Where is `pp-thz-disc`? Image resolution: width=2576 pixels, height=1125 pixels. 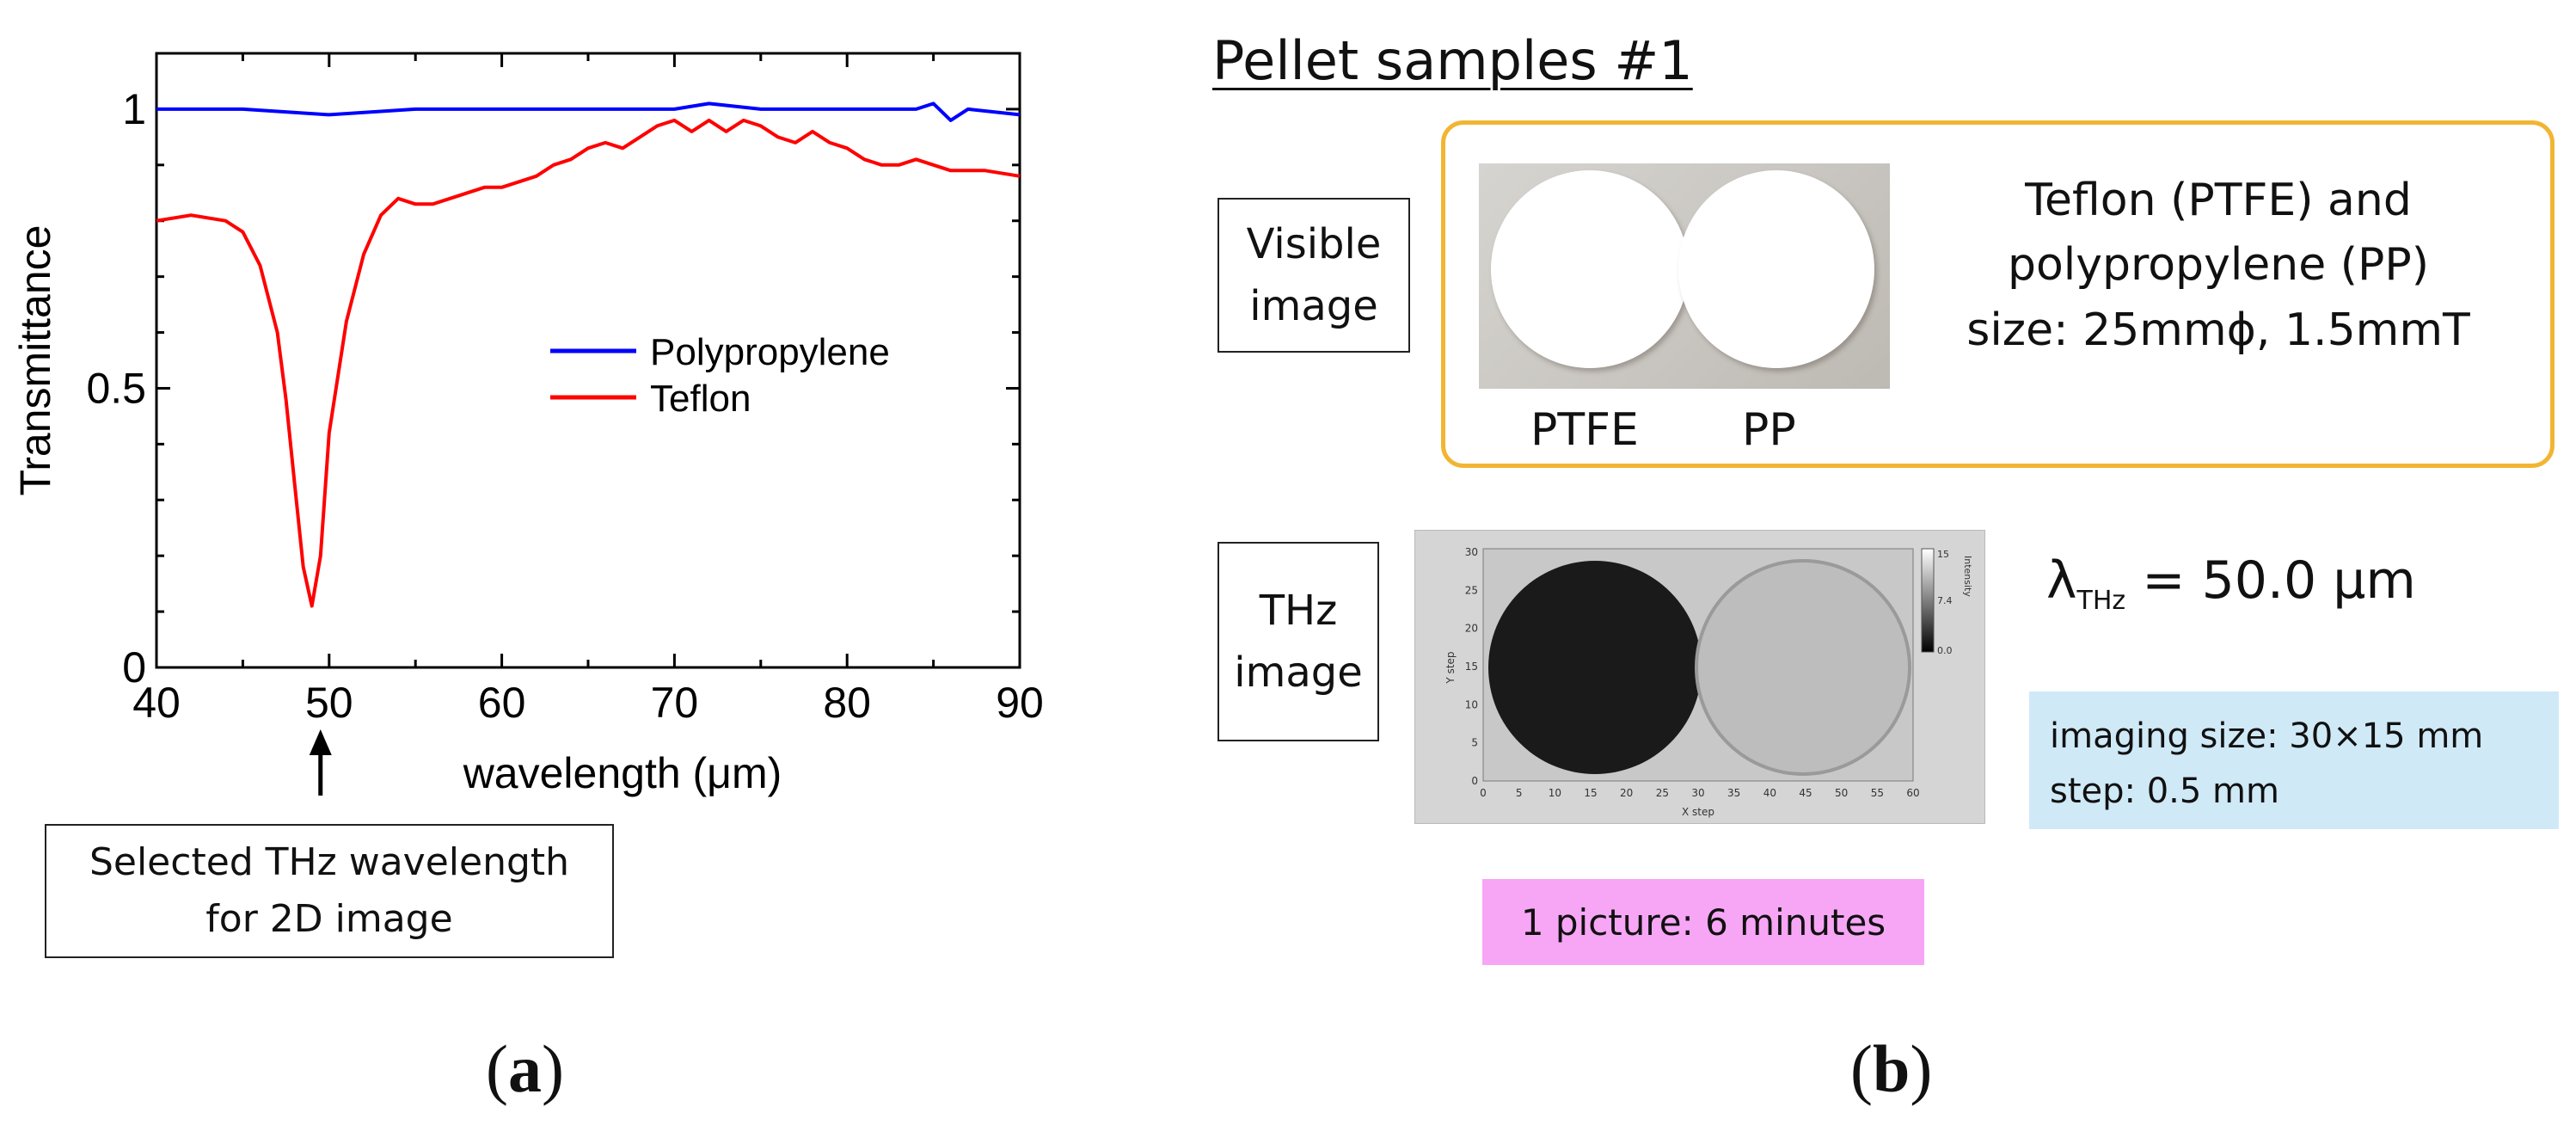 pp-thz-disc is located at coordinates (1803, 667).